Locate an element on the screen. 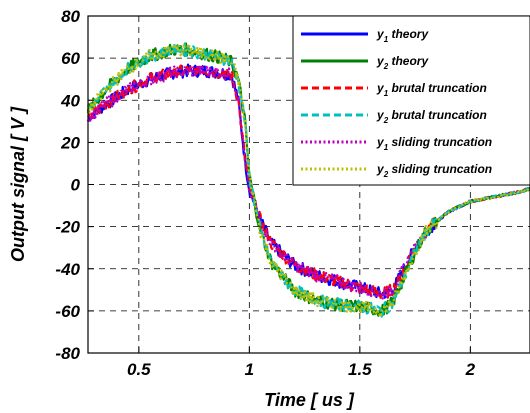  y-tick-label: -60 is located at coordinates (67, 311).